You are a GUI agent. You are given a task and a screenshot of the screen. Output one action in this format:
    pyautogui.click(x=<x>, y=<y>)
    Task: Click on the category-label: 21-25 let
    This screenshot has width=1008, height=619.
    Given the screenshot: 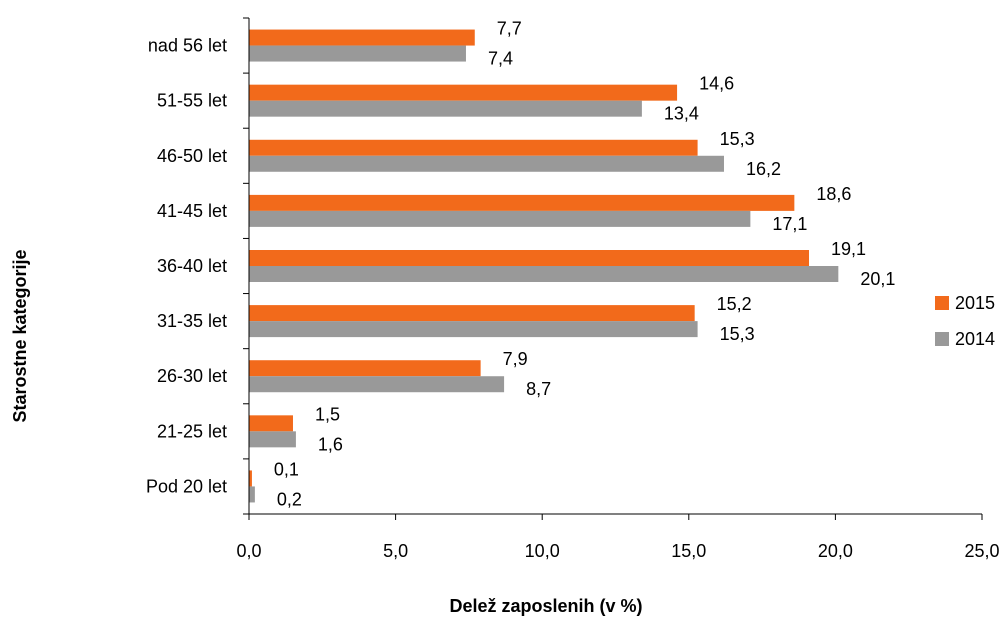 What is the action you would take?
    pyautogui.click(x=192, y=431)
    